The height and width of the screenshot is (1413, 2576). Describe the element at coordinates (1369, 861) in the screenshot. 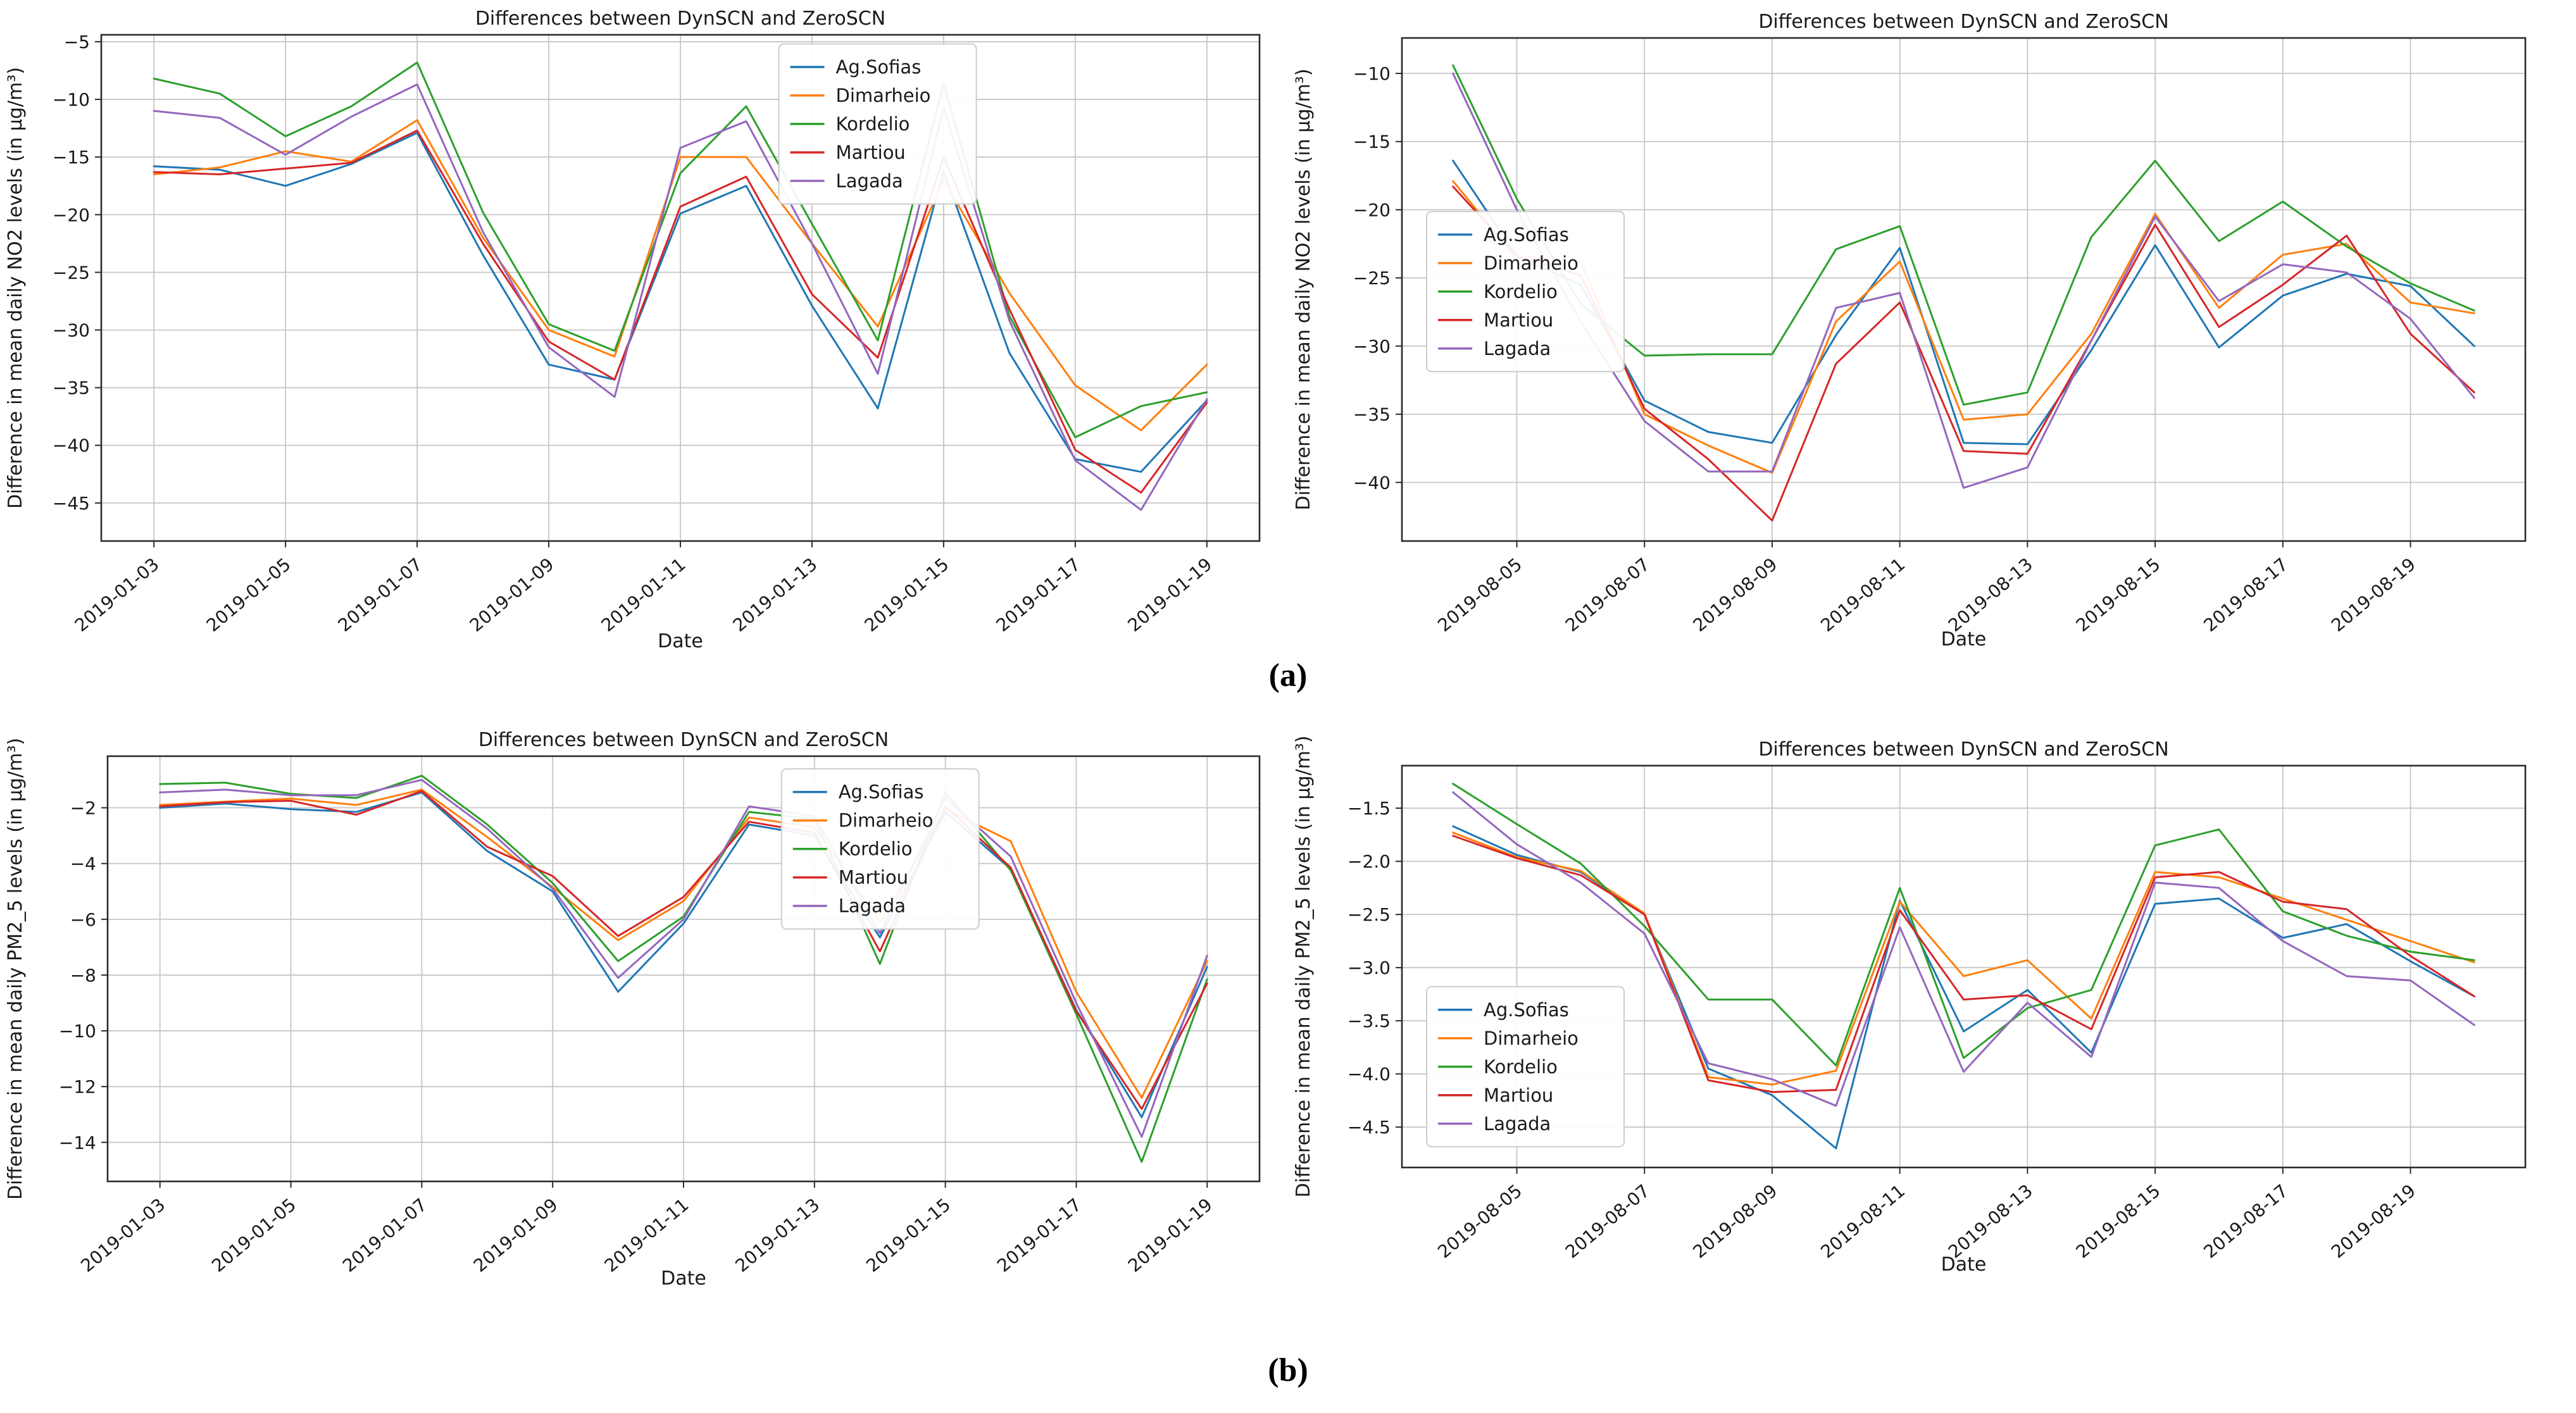

I see `y-tick-label: −2.0` at that location.